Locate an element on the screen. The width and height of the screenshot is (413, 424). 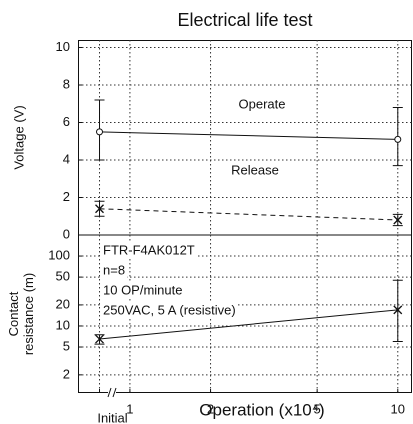
y-tick-label: 50 is located at coordinates (63, 276).